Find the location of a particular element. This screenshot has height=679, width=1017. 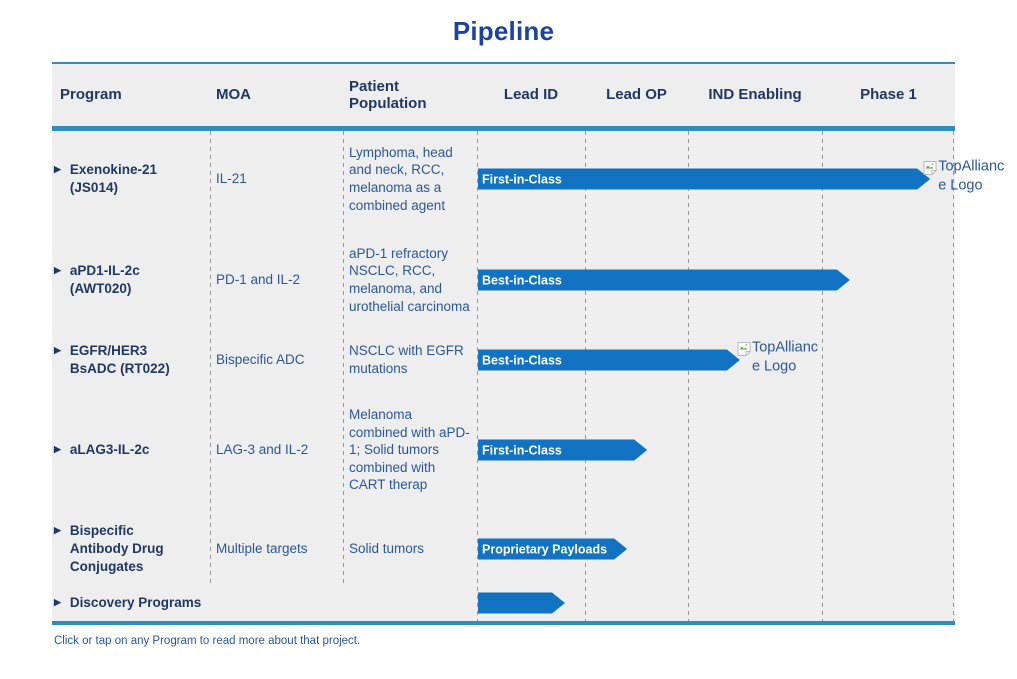

program-label: EGFR/HER3 BsADC (RT022) is located at coordinates (119, 359).